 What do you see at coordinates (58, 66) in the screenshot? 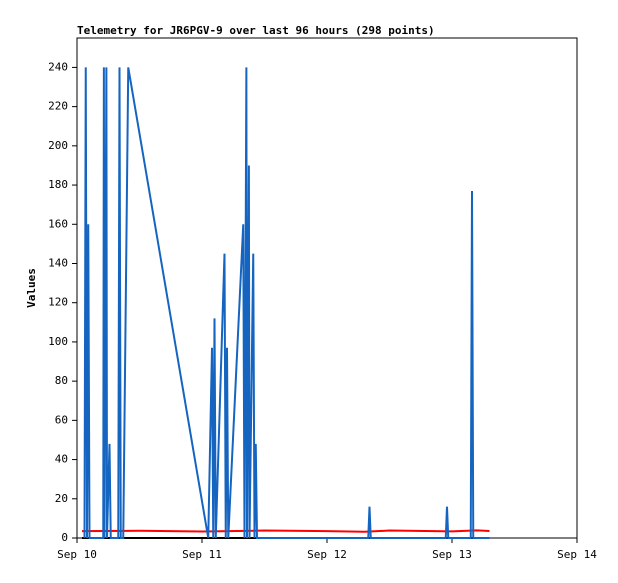
I see `y-tick-label: 240` at bounding box center [58, 66].